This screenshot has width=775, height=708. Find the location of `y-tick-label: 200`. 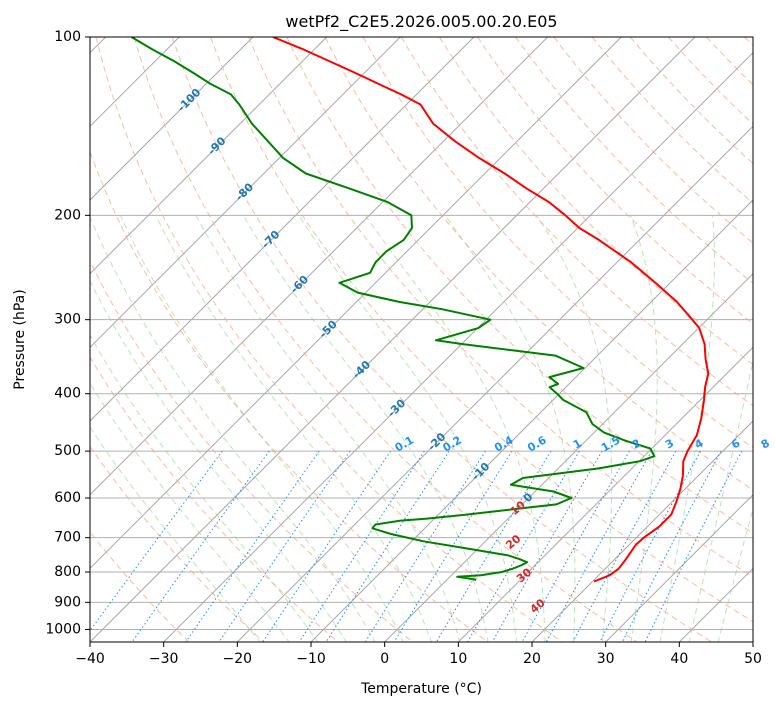

y-tick-label: 200 is located at coordinates (67, 215).